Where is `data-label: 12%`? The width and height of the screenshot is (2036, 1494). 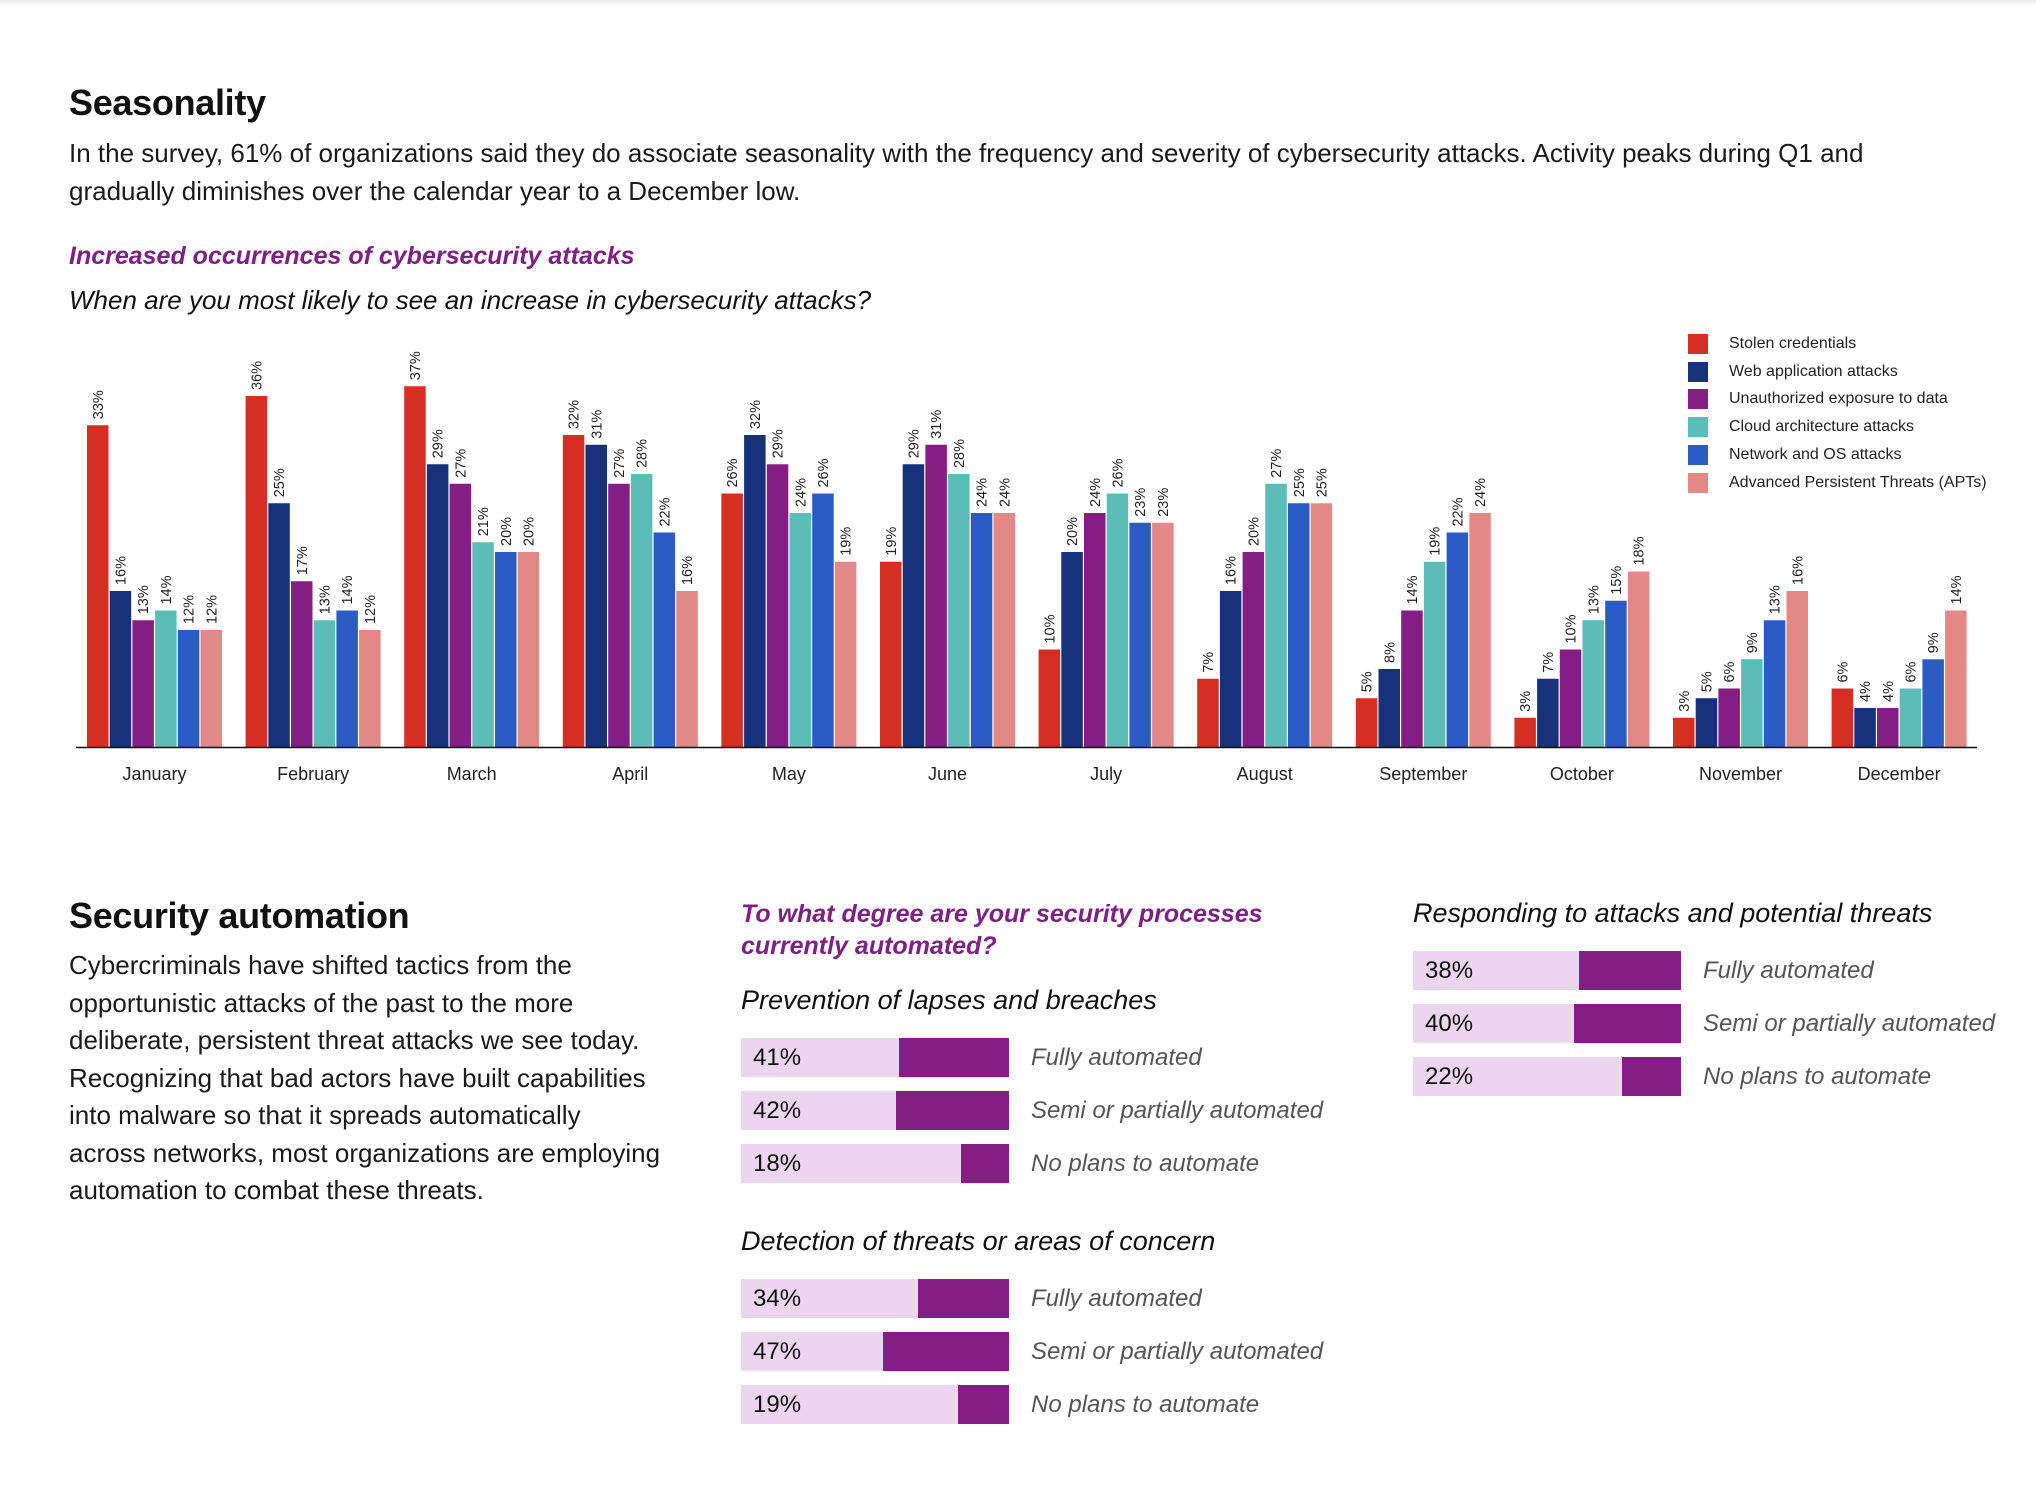
data-label: 12% is located at coordinates (212, 609).